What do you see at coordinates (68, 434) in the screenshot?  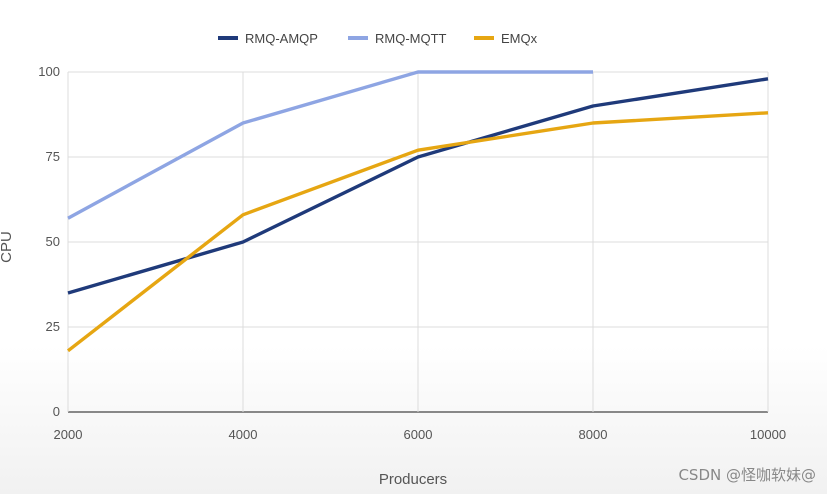 I see `x-tick-label: 2000` at bounding box center [68, 434].